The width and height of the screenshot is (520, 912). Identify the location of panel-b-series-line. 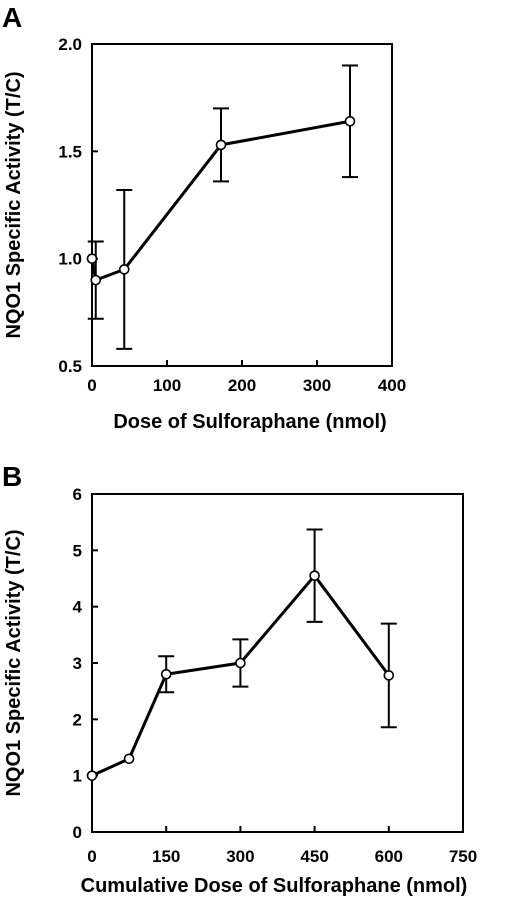
(241, 676).